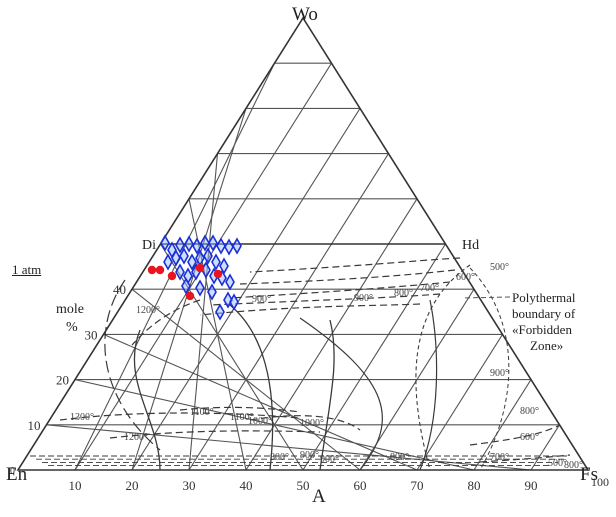  What do you see at coordinates (246, 485) in the screenshot?
I see `bottom-tick-label: 40` at bounding box center [246, 485].